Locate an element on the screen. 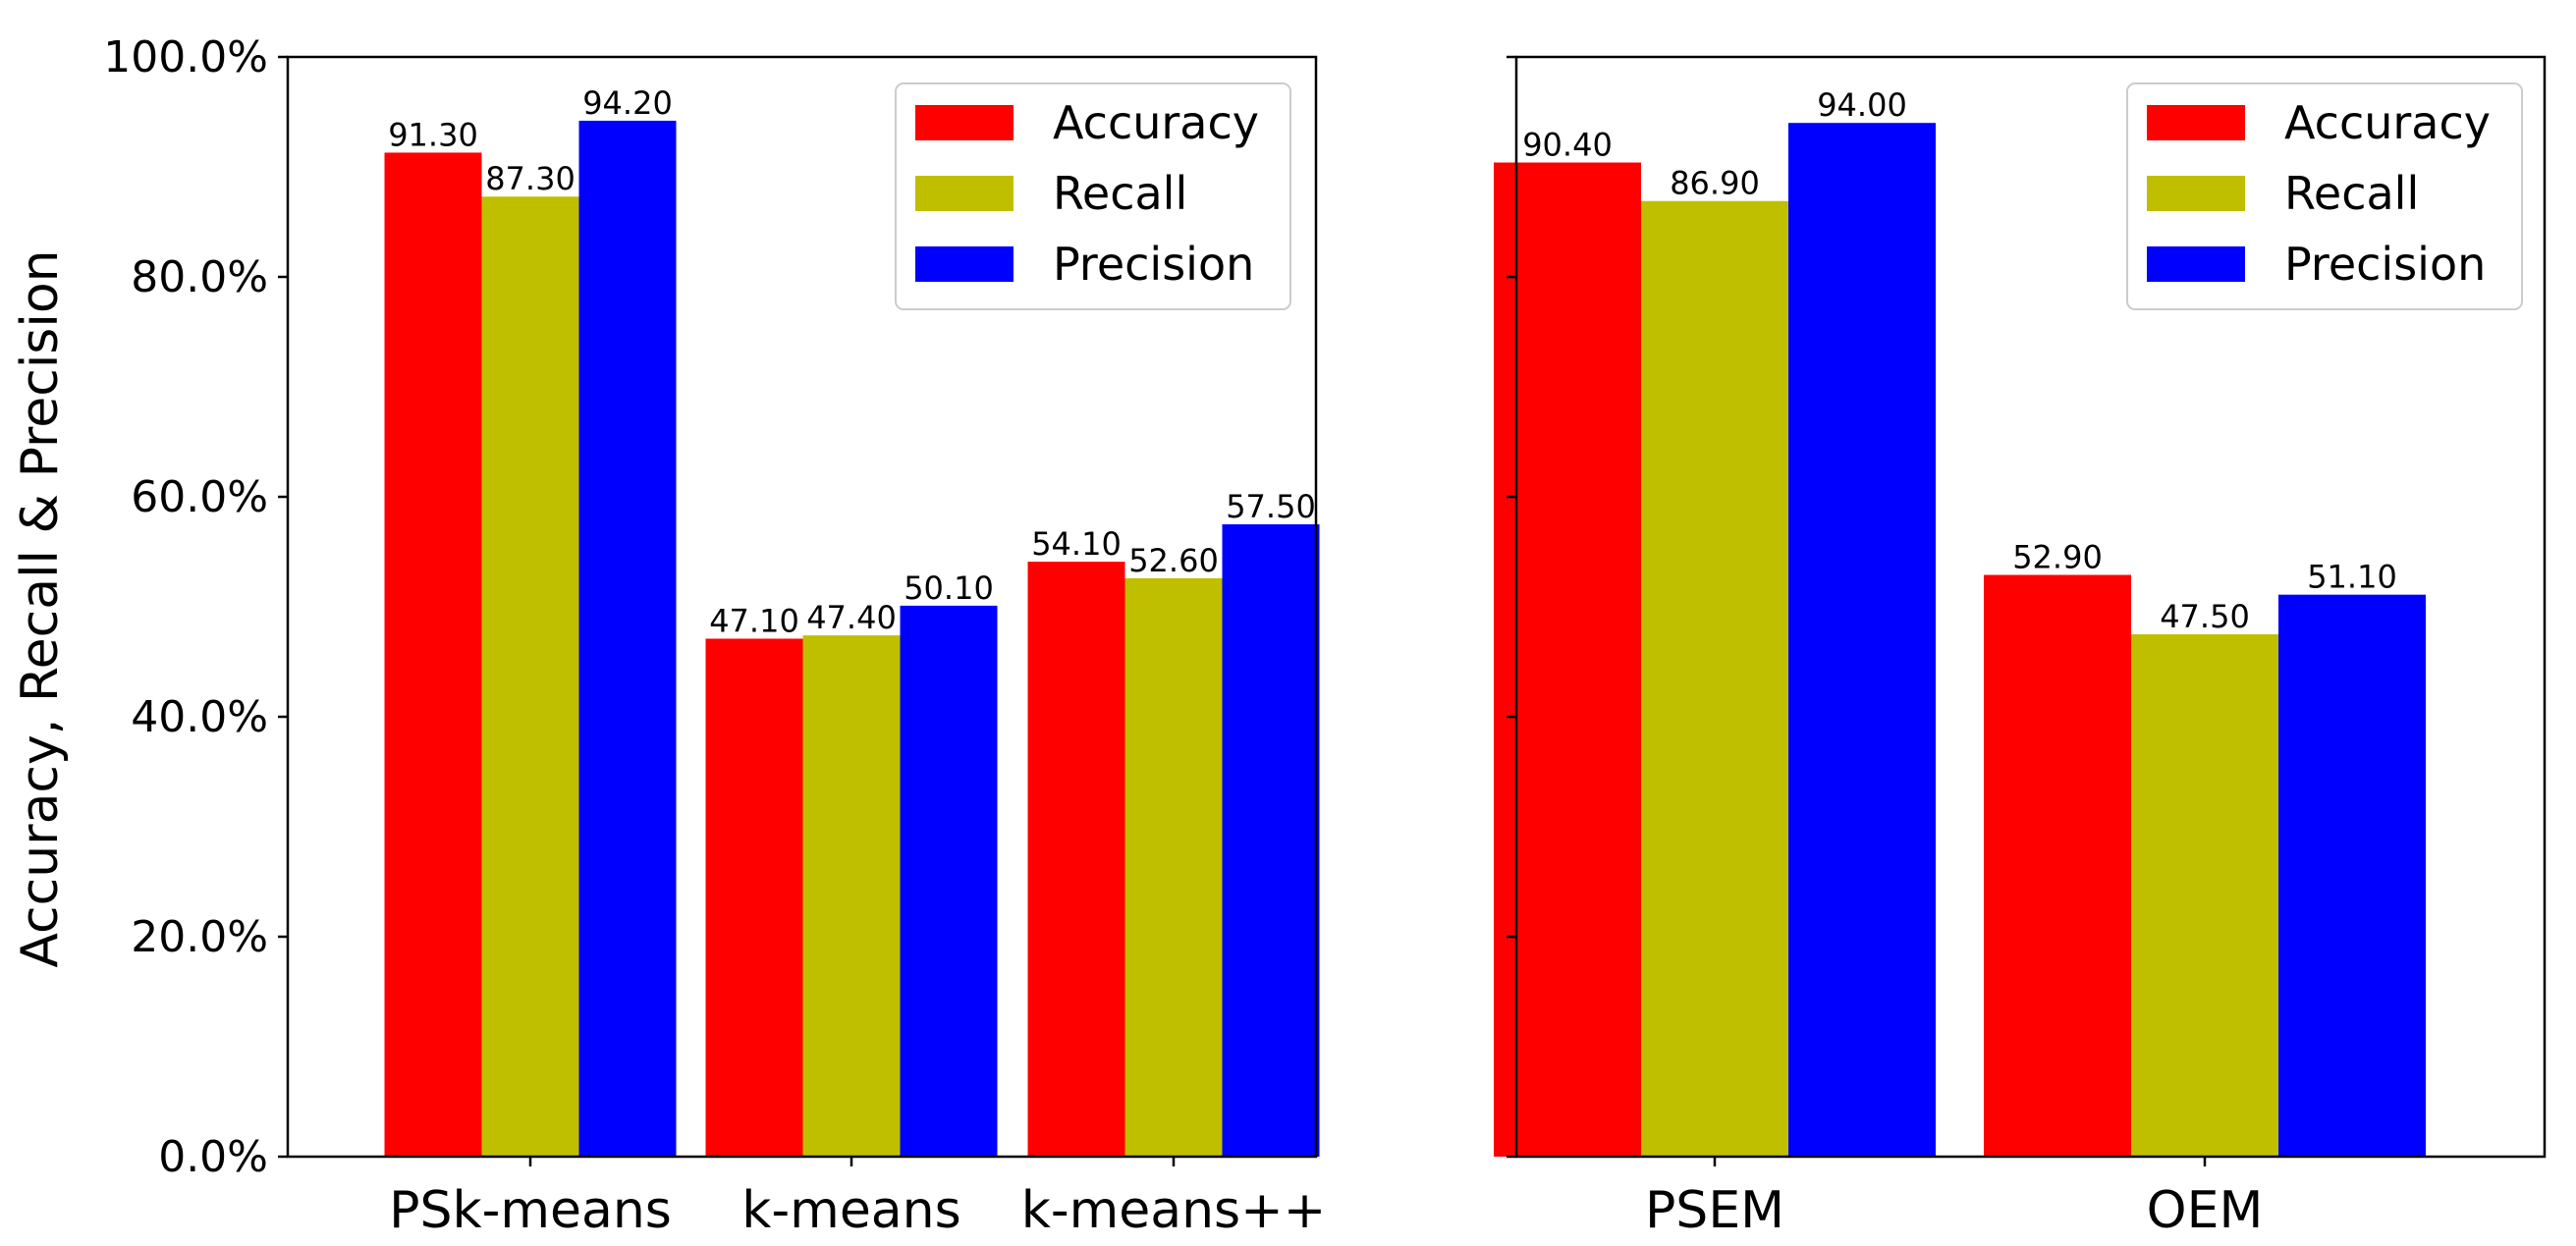 This screenshot has height=1246, width=2576. bar-value-label: 94.20 is located at coordinates (627, 103).